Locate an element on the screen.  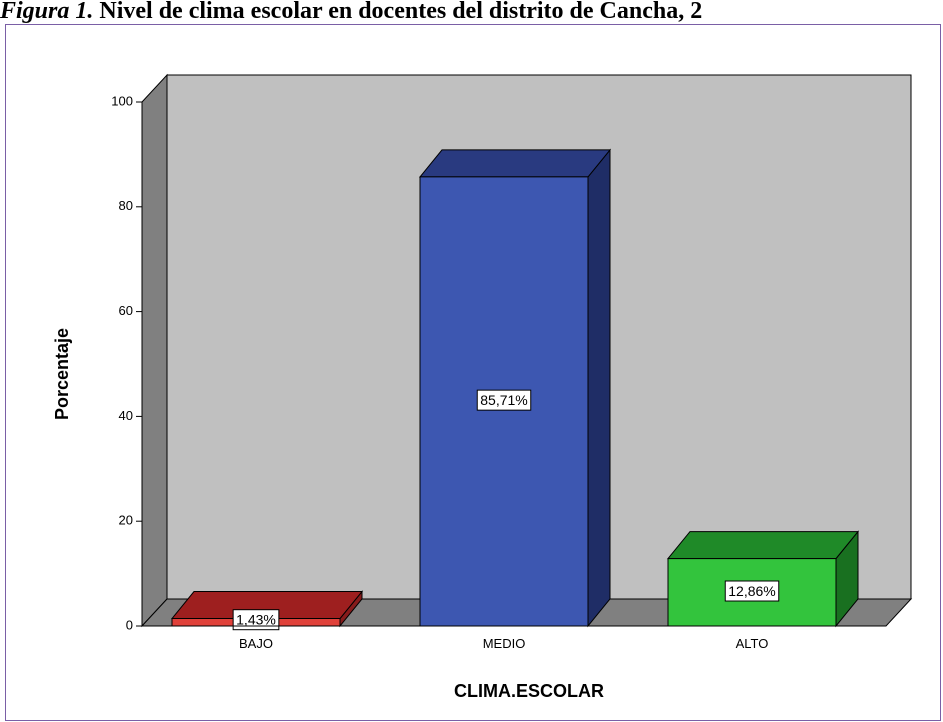
x-tick-label: BAJO is located at coordinates (256, 643).